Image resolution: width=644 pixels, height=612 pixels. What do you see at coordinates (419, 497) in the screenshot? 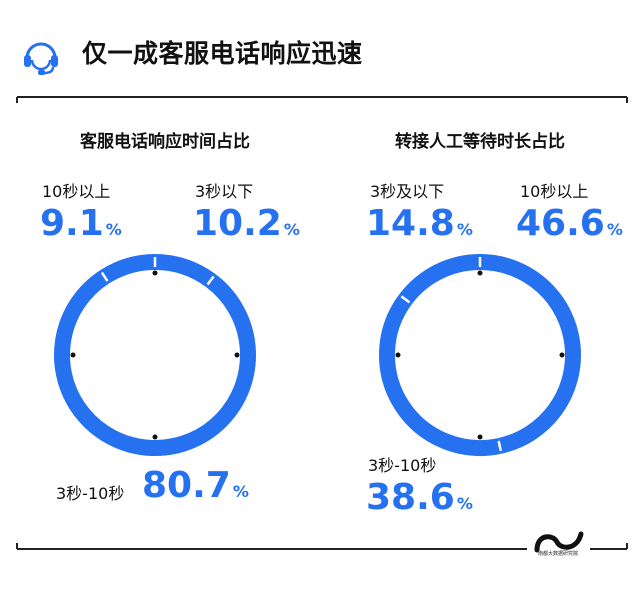
I see `slice-value: 38.6%` at bounding box center [419, 497].